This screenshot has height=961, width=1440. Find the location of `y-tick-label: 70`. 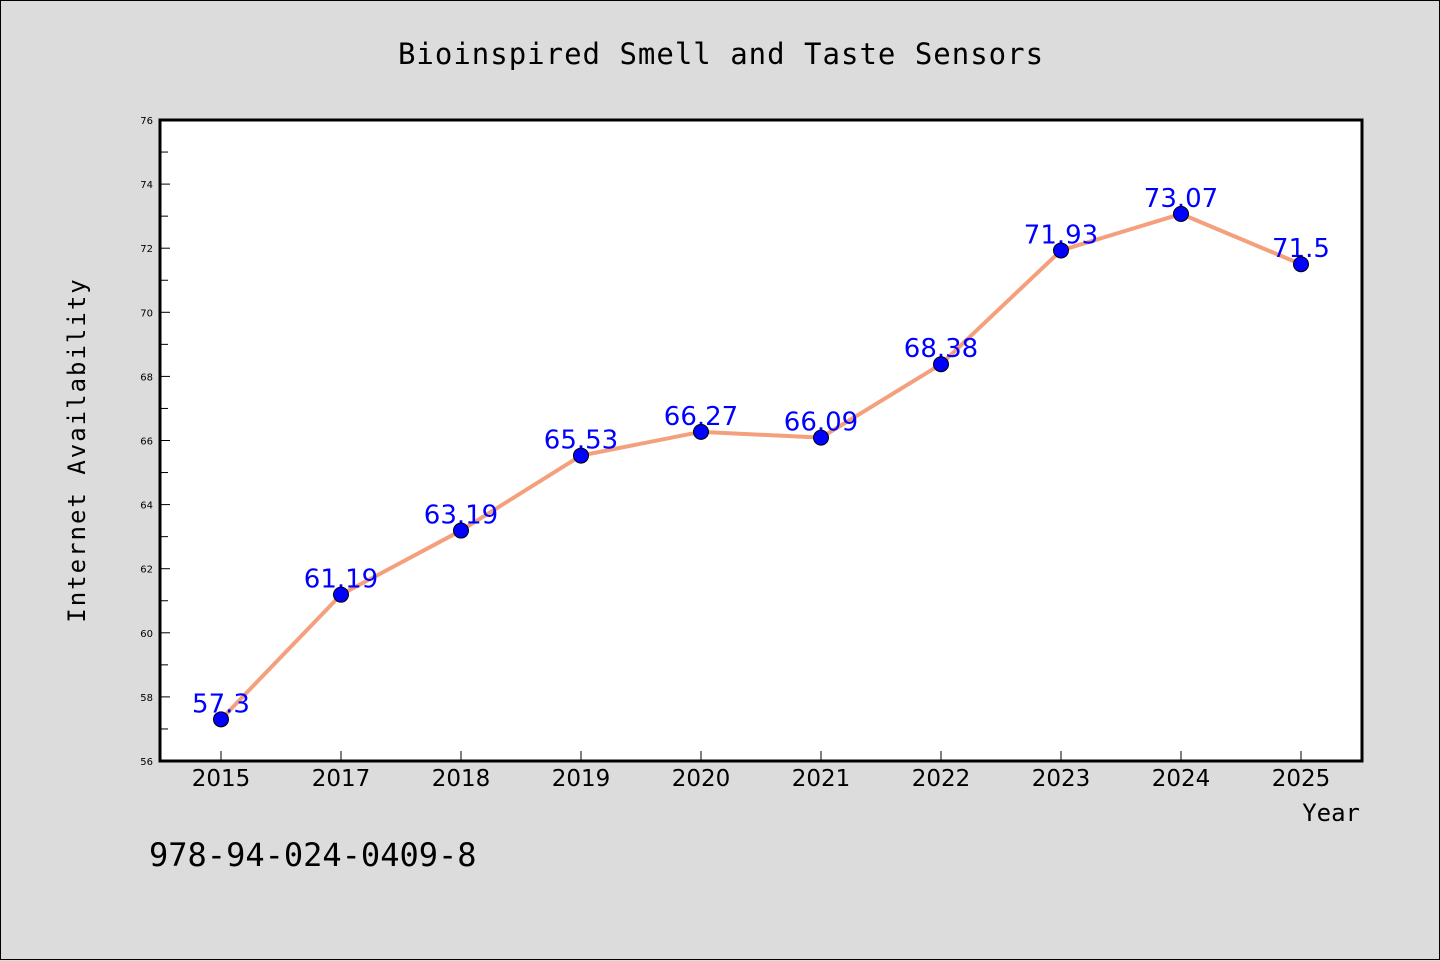

y-tick-label: 70 is located at coordinates (146, 313).